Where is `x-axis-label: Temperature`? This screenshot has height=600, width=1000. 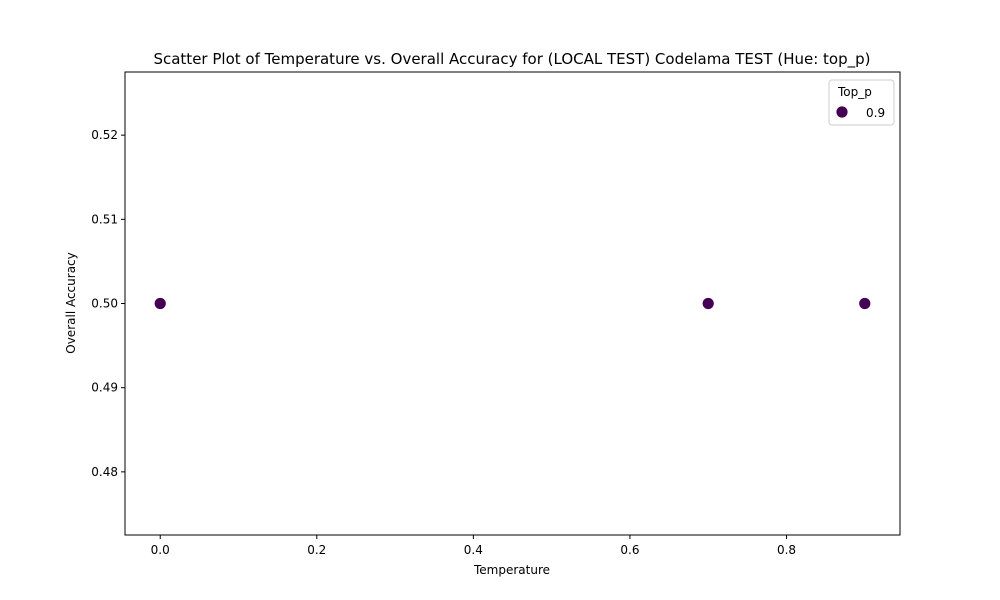
x-axis-label: Temperature is located at coordinates (511, 570).